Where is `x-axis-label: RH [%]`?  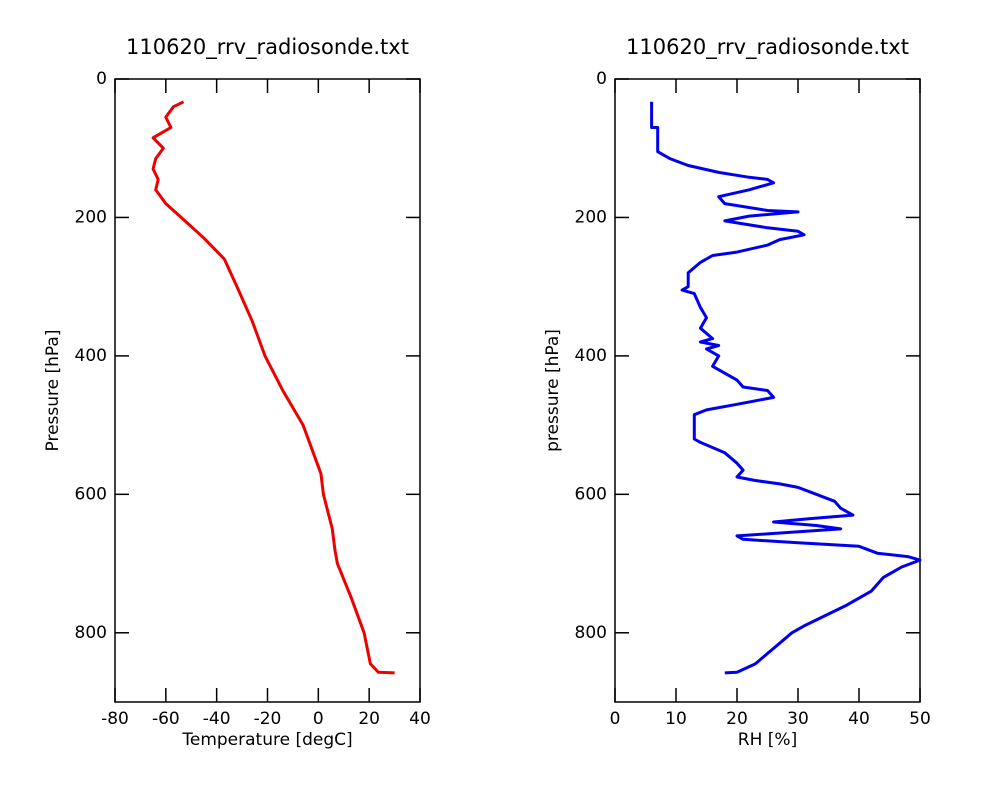 x-axis-label: RH [%] is located at coordinates (767, 740).